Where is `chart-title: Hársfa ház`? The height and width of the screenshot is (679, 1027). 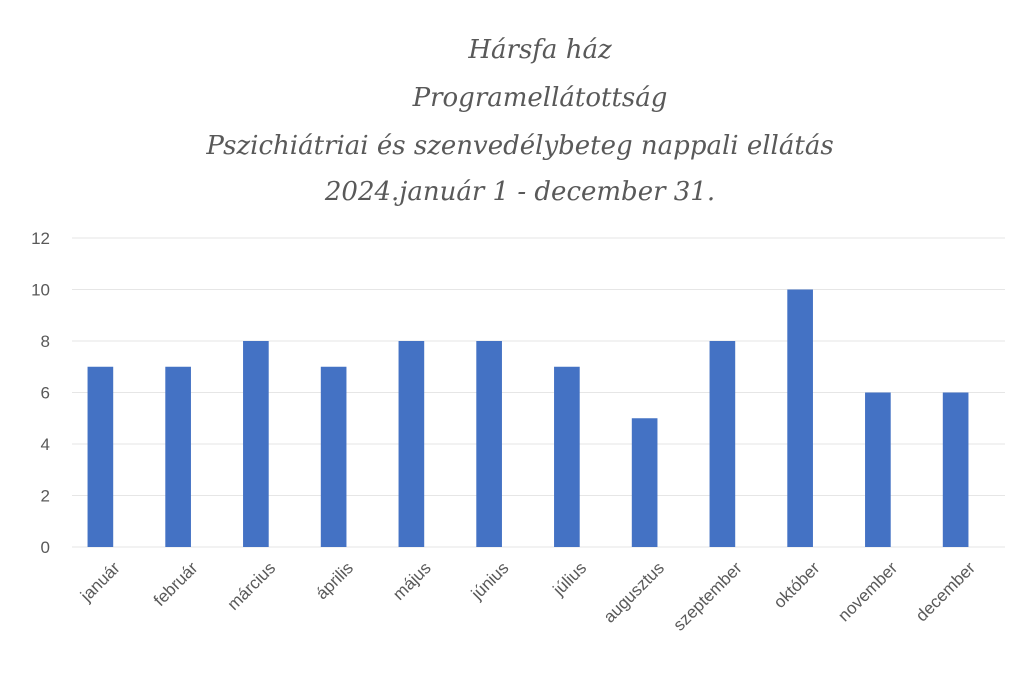
chart-title: Hársfa ház is located at coordinates (539, 50).